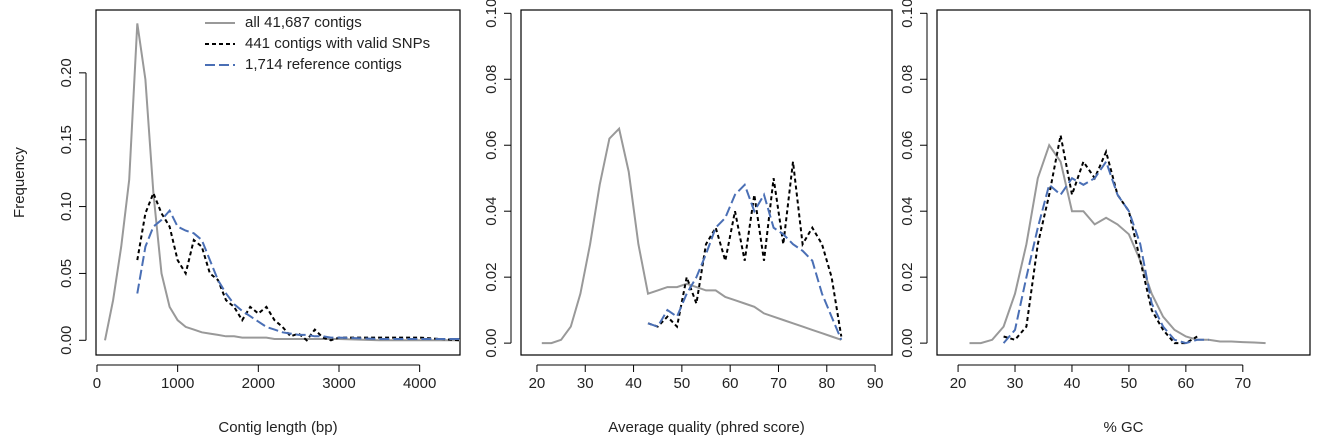 The image size is (1321, 446). Describe the element at coordinates (826, 383) in the screenshot. I see `x-tick-label: 80` at that location.